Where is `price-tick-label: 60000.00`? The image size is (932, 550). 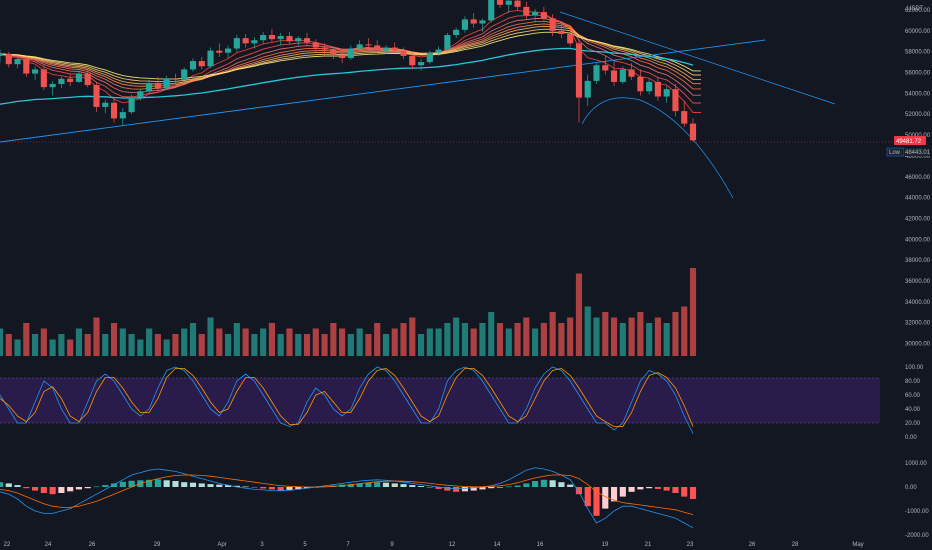
price-tick-label: 60000.00 is located at coordinates (918, 32).